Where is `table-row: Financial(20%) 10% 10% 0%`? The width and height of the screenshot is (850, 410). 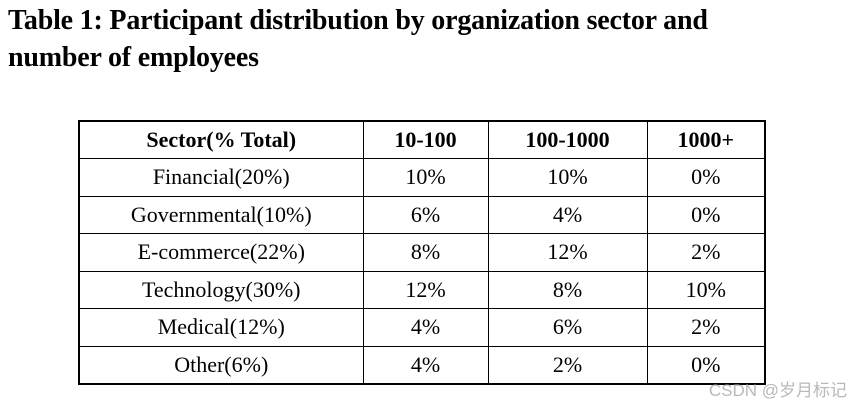 table-row: Financial(20%) 10% 10% 0% is located at coordinates (422, 177).